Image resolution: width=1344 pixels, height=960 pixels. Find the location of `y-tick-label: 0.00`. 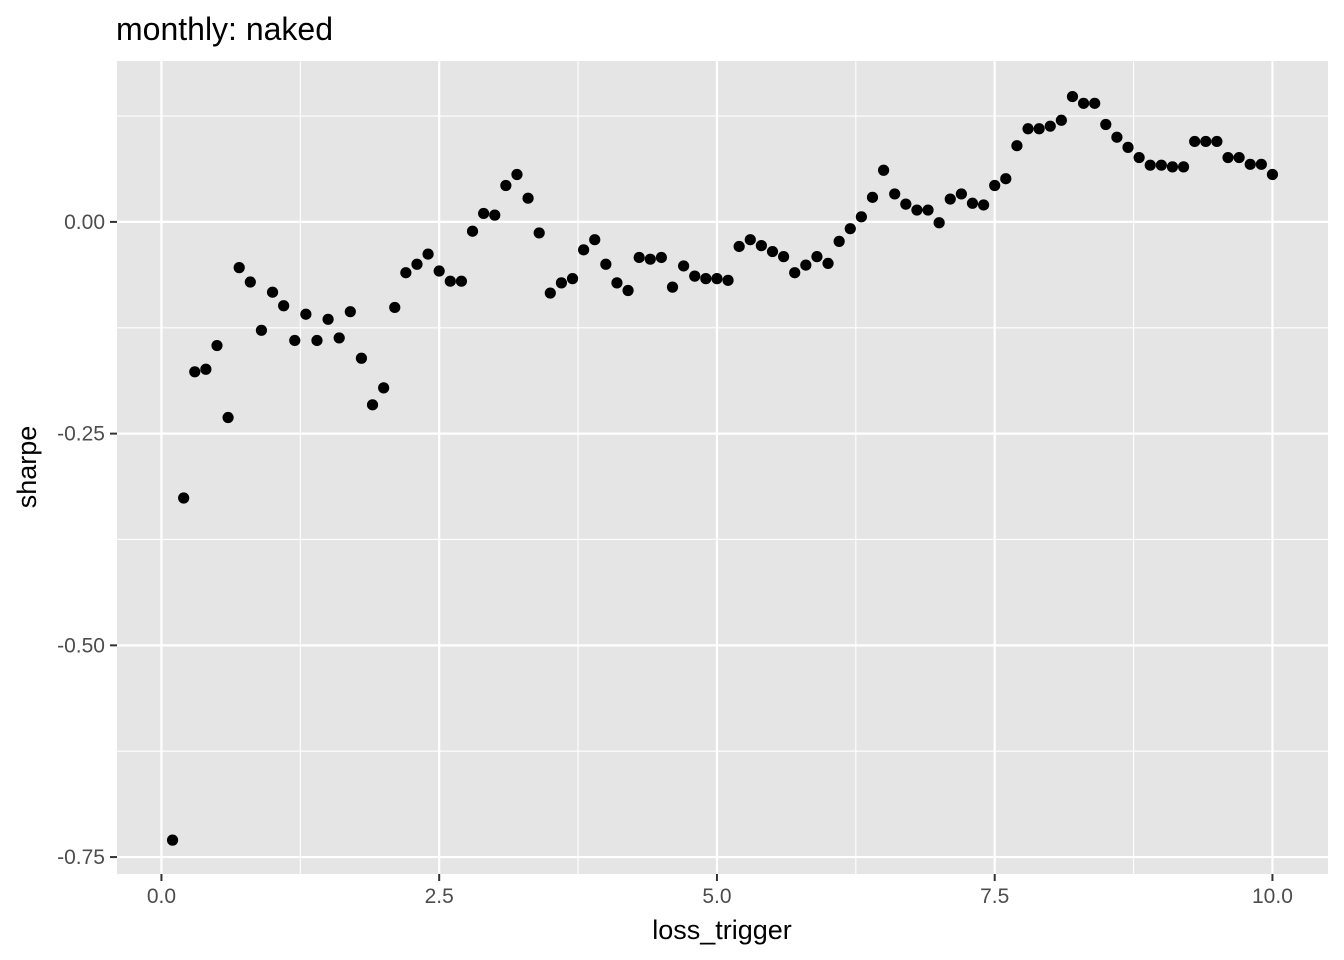

y-tick-label: 0.00 is located at coordinates (84, 222).